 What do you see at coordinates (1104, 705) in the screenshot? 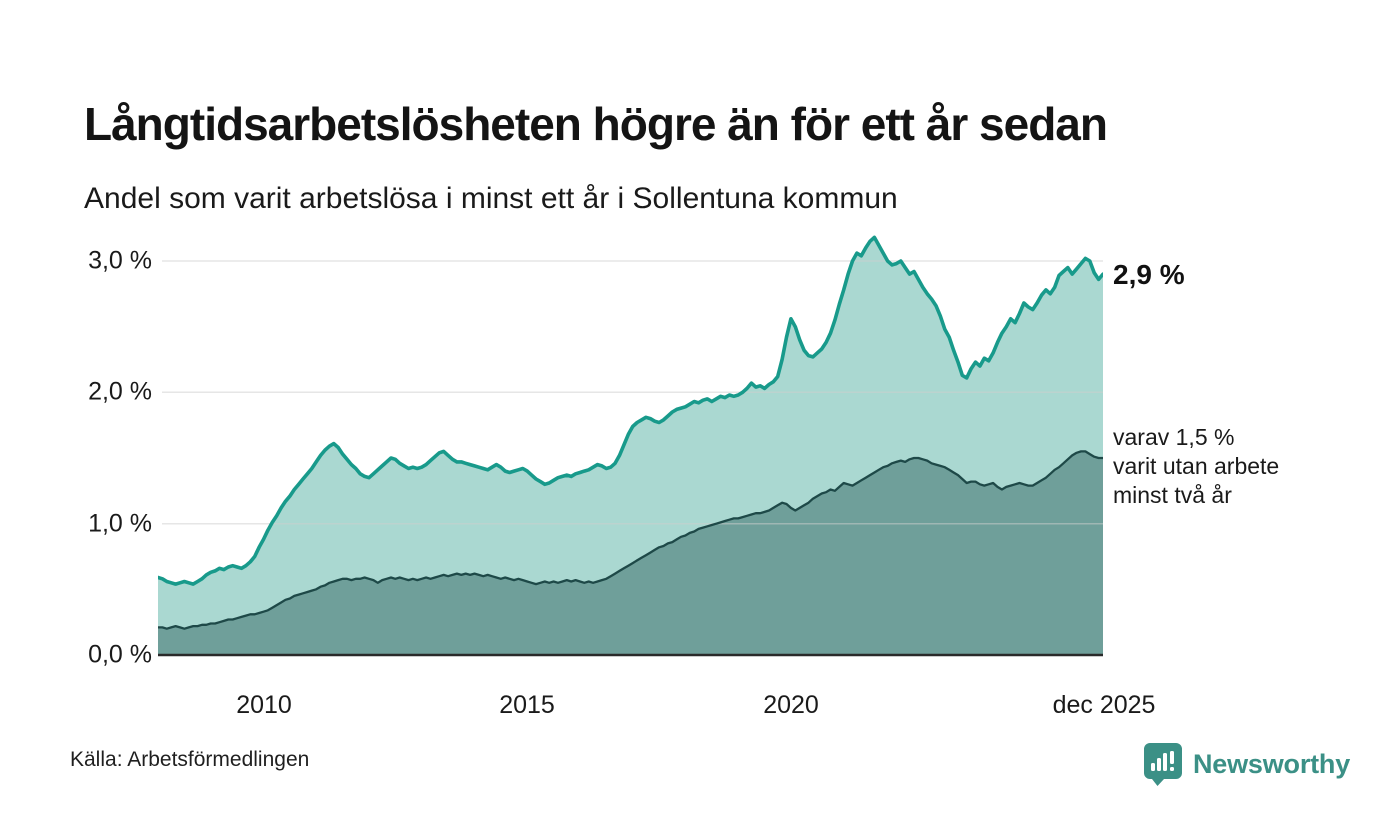
I see `x-axis-label-dec-2025: dec 2025` at bounding box center [1104, 705].